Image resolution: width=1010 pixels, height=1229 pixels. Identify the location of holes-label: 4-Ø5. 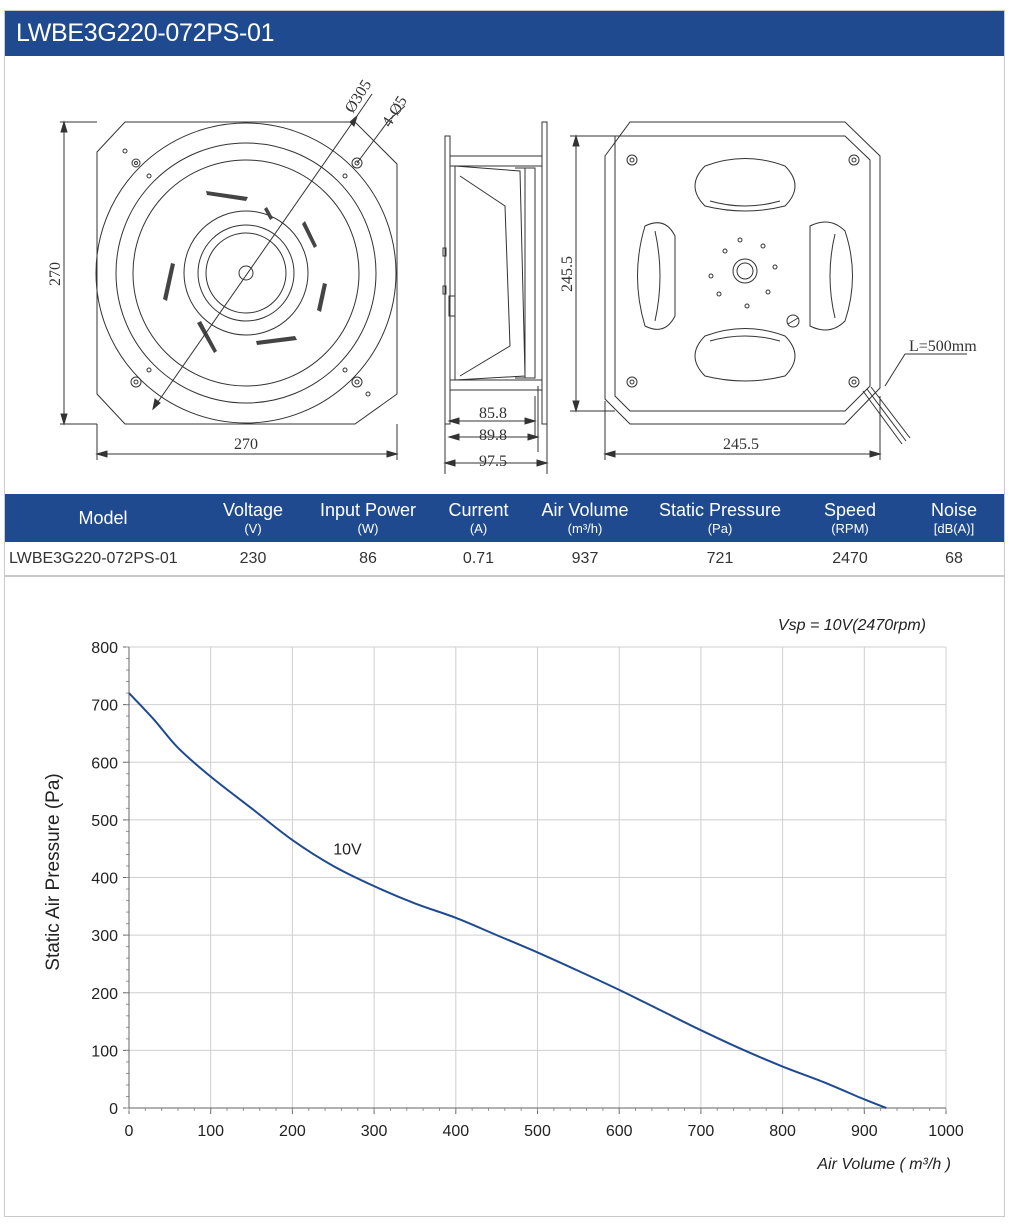
(395, 111).